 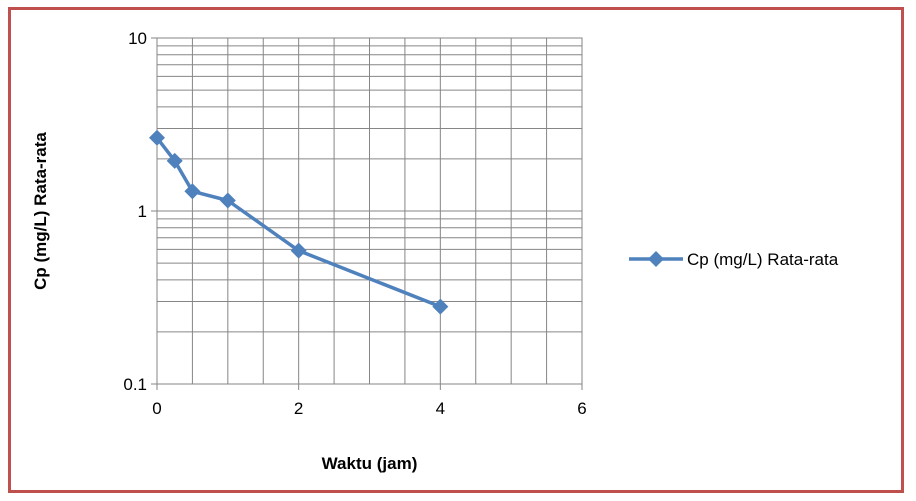 I want to click on x-axis-title: Waktu (jam), so click(x=370, y=463).